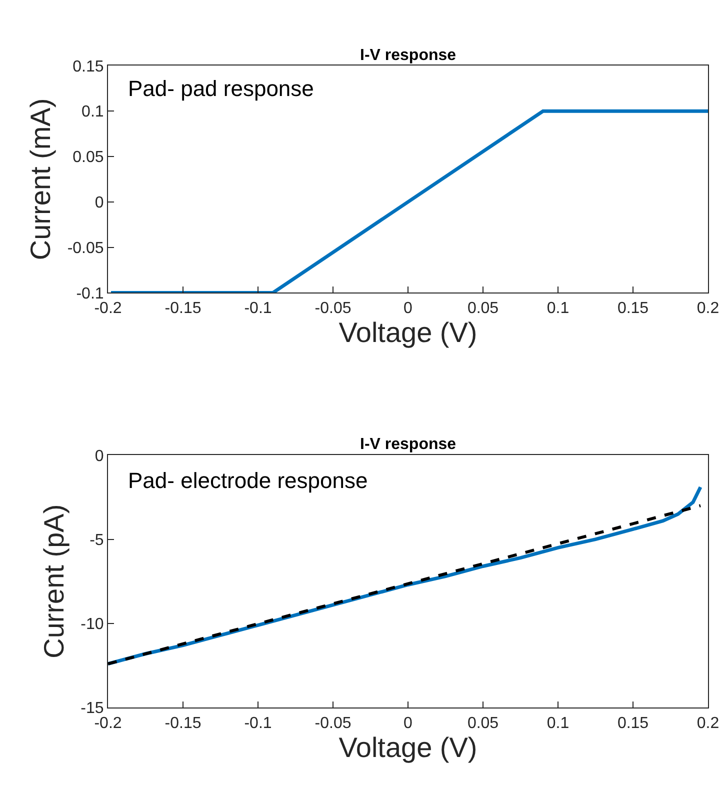 The image size is (728, 791). I want to click on y-tick-label: 0.15, so click(88, 67).